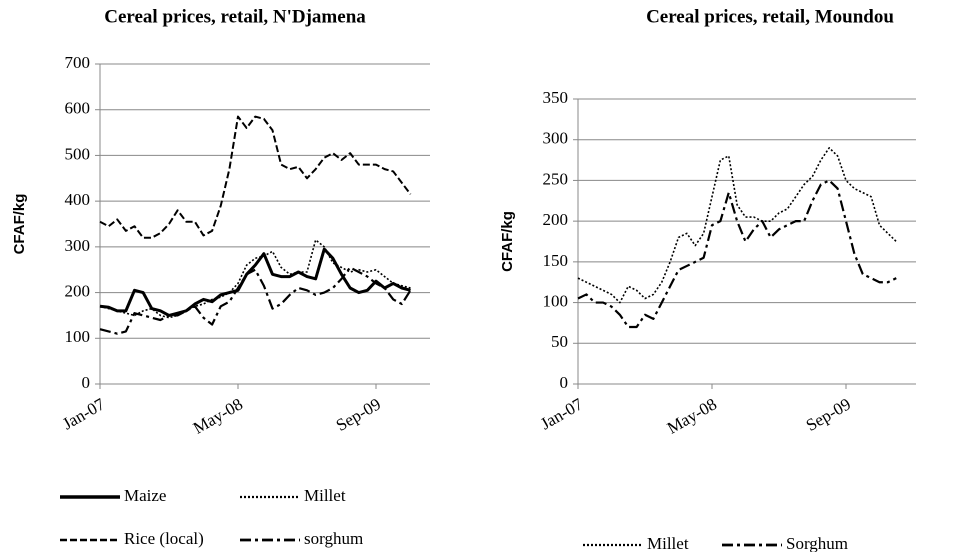 Image resolution: width=958 pixels, height=552 pixels. What do you see at coordinates (78, 199) in the screenshot?
I see `y-tick-label: 400` at bounding box center [78, 199].